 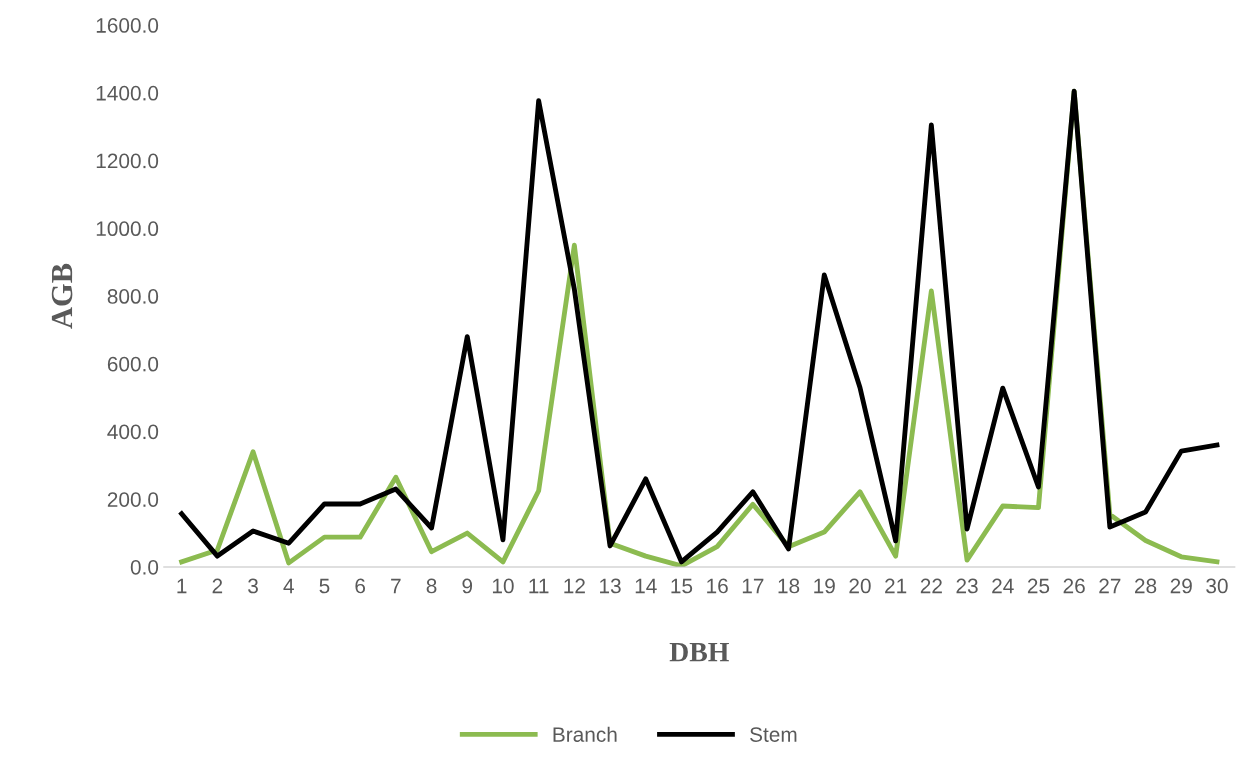 What do you see at coordinates (699, 652) in the screenshot?
I see `x-axis-title: DBH` at bounding box center [699, 652].